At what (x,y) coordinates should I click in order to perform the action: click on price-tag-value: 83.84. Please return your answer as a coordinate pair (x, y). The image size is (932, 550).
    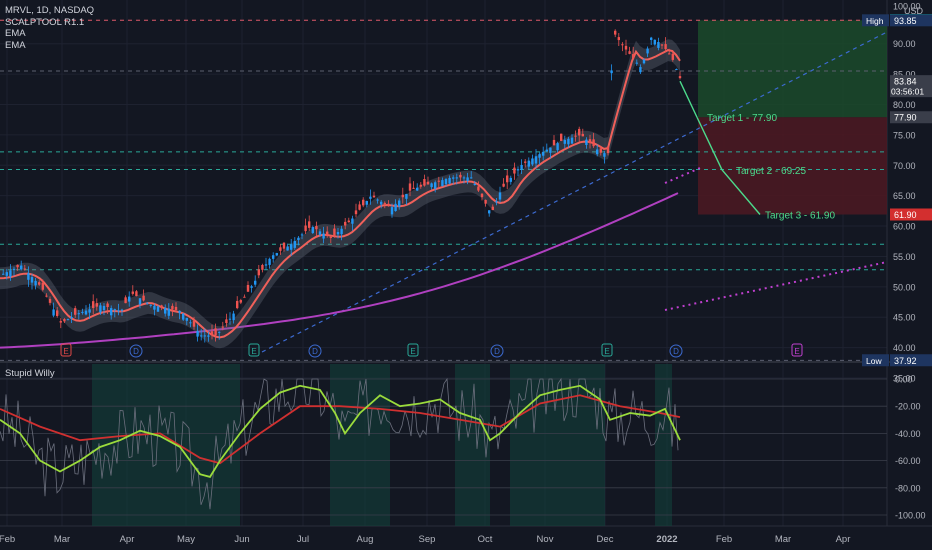
    Looking at the image, I should click on (905, 82).